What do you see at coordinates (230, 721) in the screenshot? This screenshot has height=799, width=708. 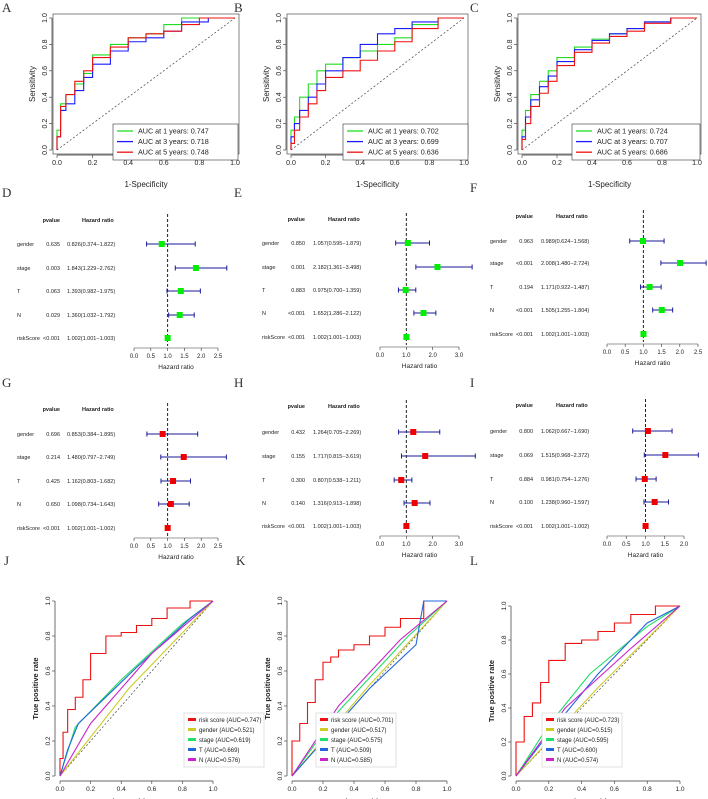 I see `legend-entry: risk score (AUC=0.747)` at bounding box center [230, 721].